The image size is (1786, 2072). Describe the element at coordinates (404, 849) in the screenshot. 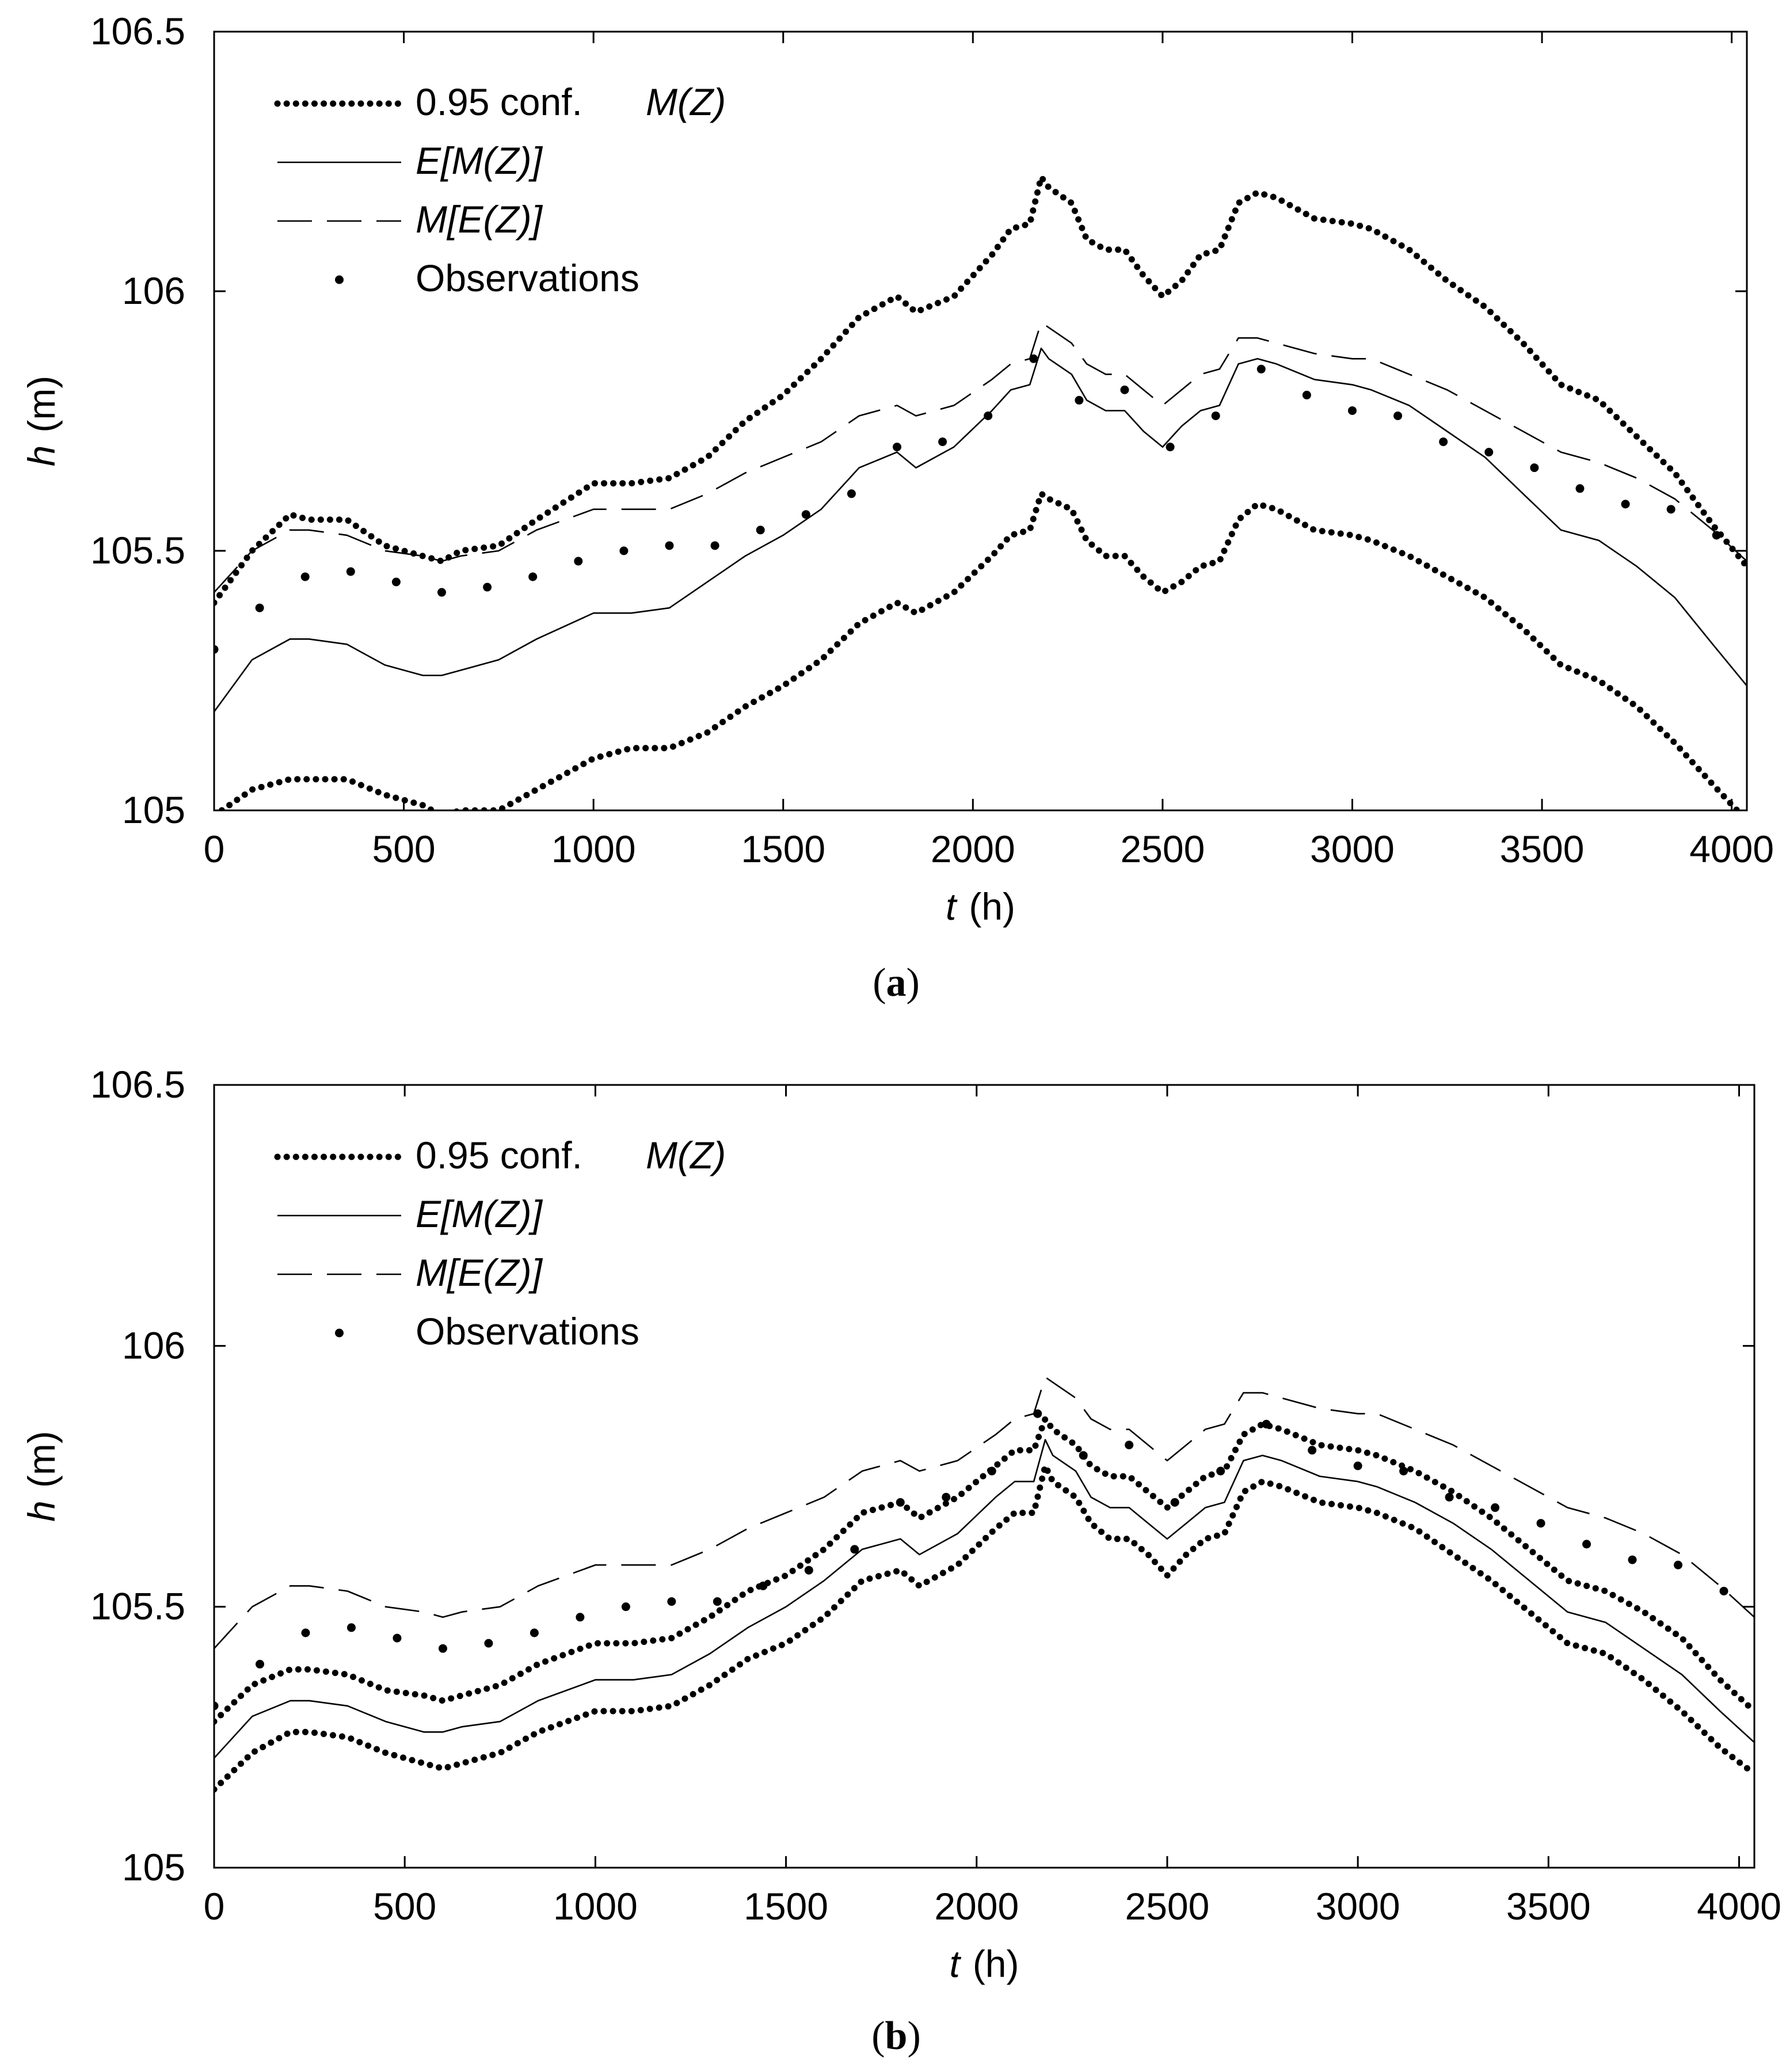

I see `x-tick-label: 500` at that location.